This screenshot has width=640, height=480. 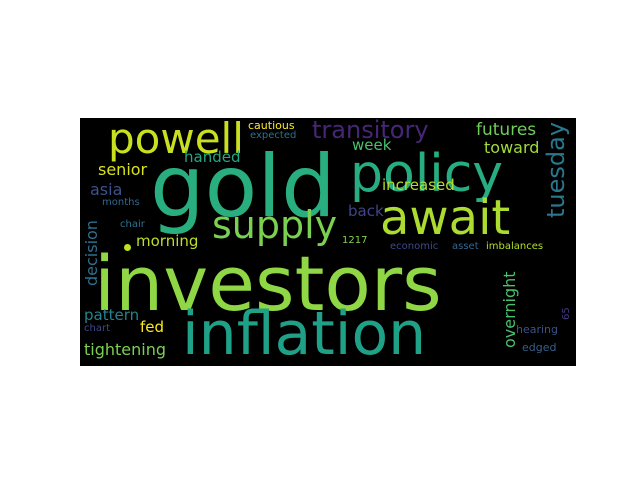 What do you see at coordinates (268, 283) in the screenshot?
I see `word-investors: investors` at bounding box center [268, 283].